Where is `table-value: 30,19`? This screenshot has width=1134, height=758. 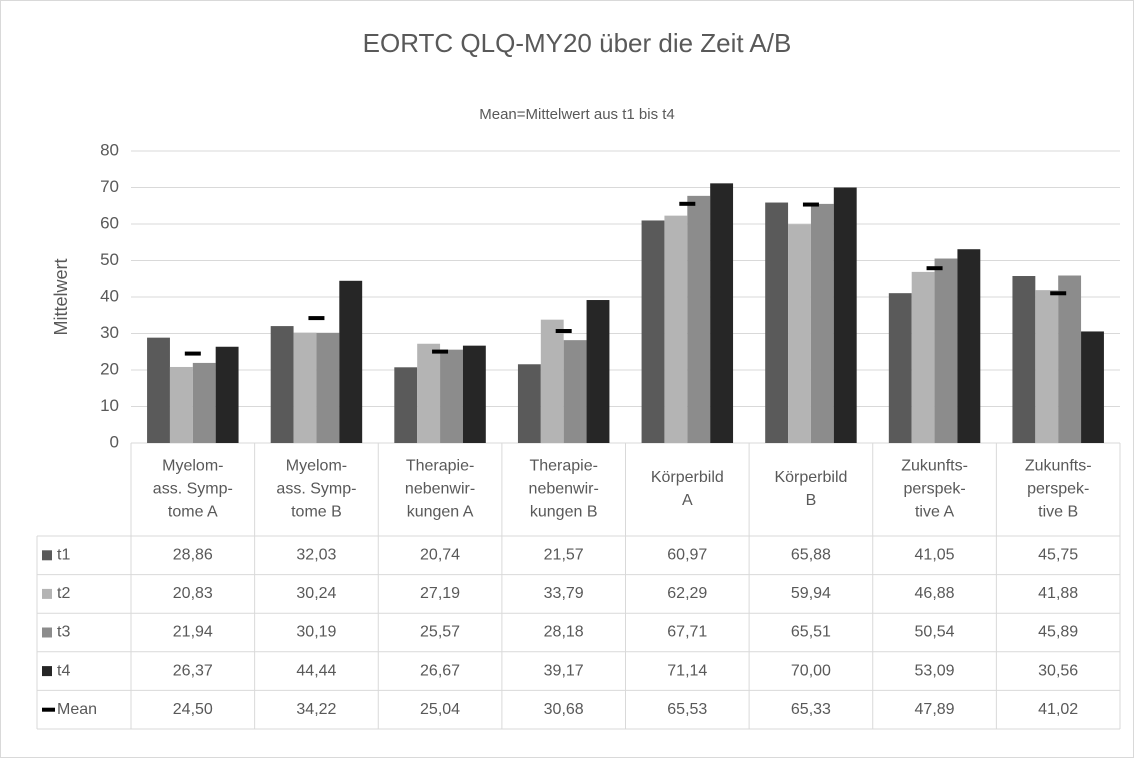
table-value: 30,19 is located at coordinates (316, 632).